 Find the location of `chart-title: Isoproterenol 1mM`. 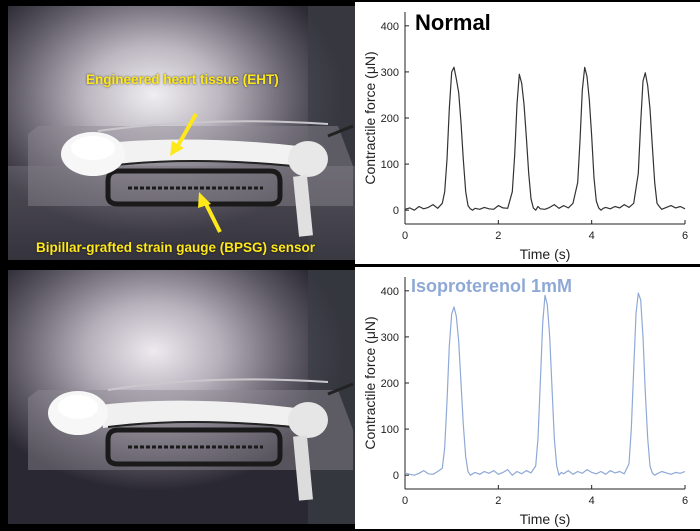

chart-title: Isoproterenol 1mM is located at coordinates (491, 286).